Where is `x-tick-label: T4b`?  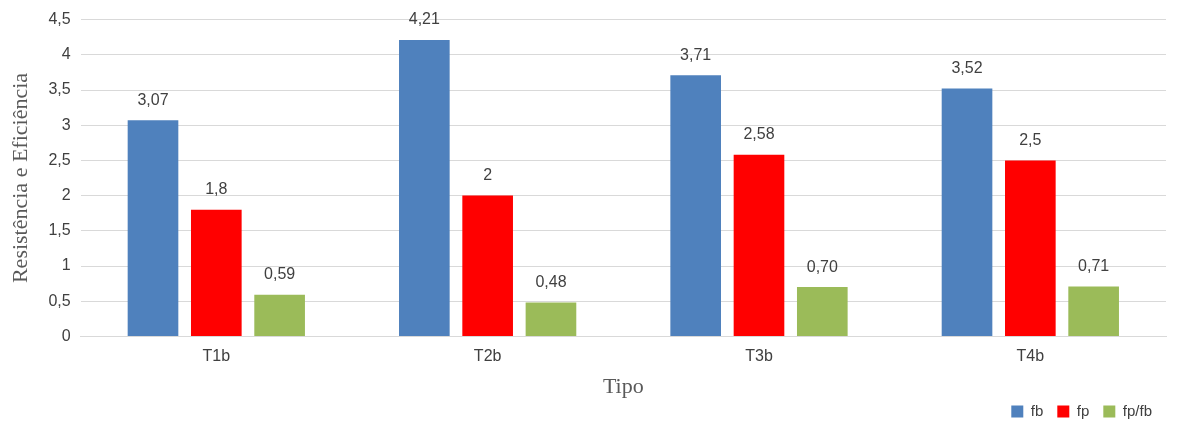 x-tick-label: T4b is located at coordinates (1030, 356).